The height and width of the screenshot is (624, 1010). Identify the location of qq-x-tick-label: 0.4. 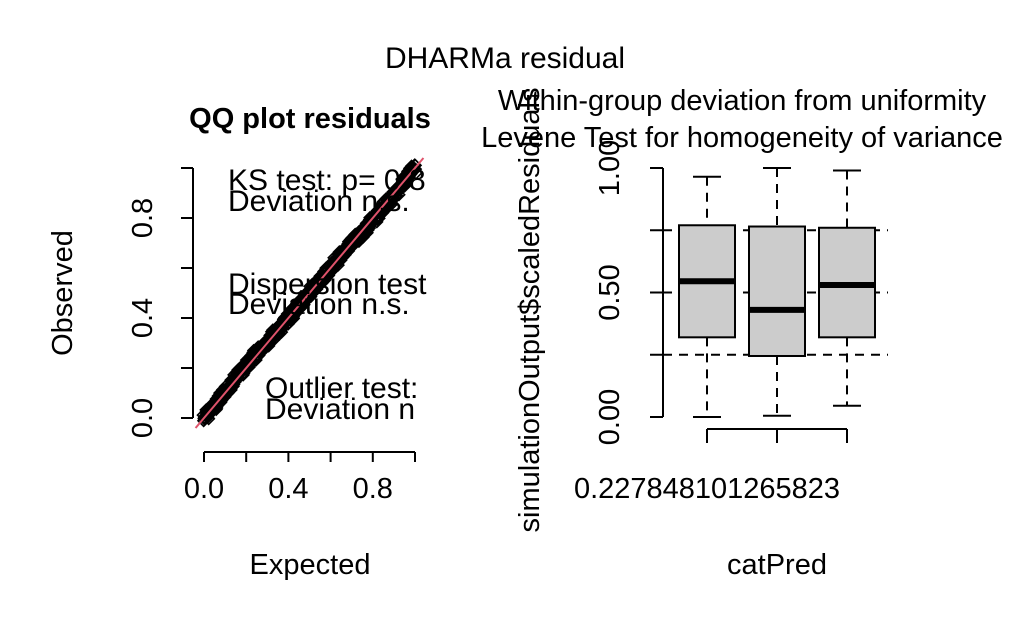
(288, 489).